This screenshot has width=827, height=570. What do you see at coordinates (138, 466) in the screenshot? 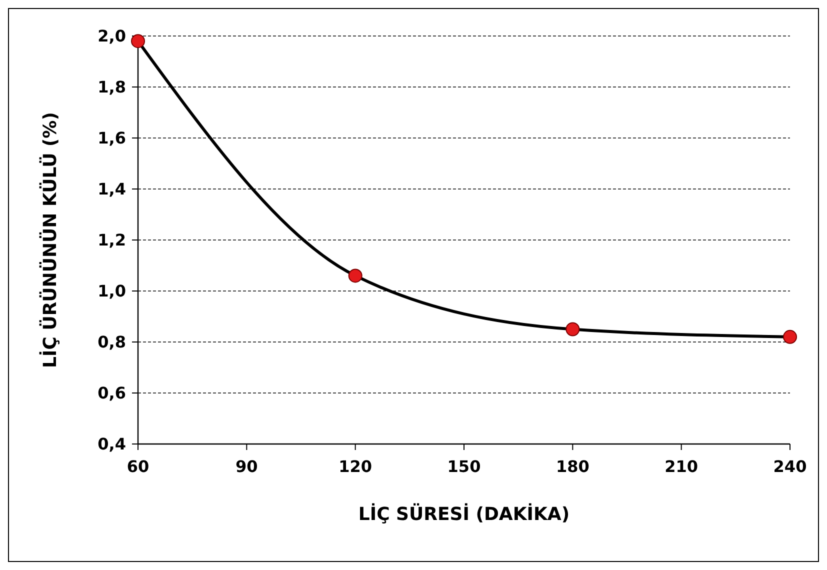
I see `x-tick-label: 60` at bounding box center [138, 466].